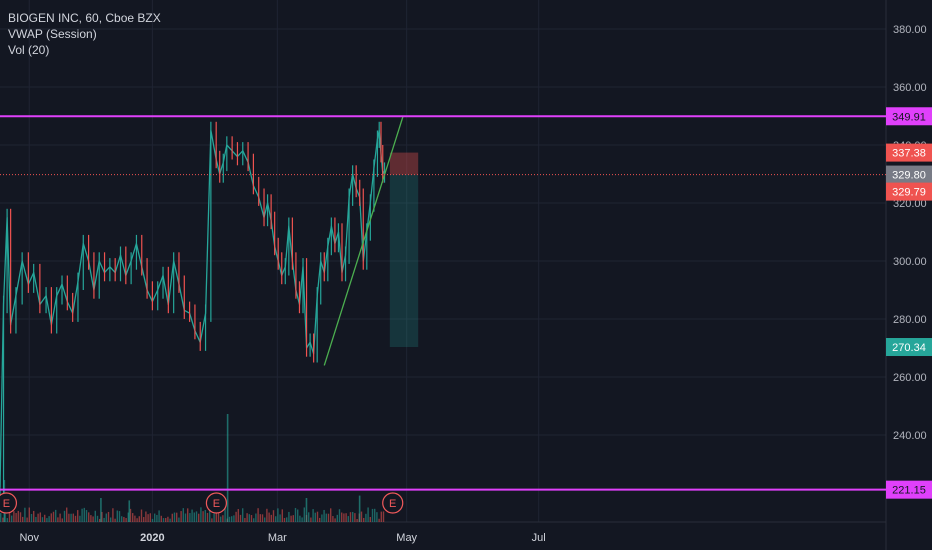  I want to click on earnings-marker-label-0: E, so click(6, 504).